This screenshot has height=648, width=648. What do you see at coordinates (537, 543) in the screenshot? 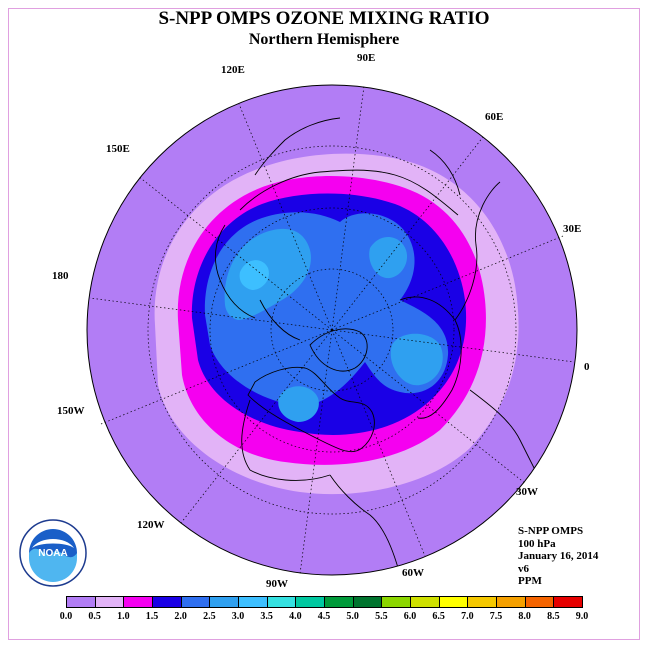
I see `info-level: 100 hPa` at bounding box center [537, 543].